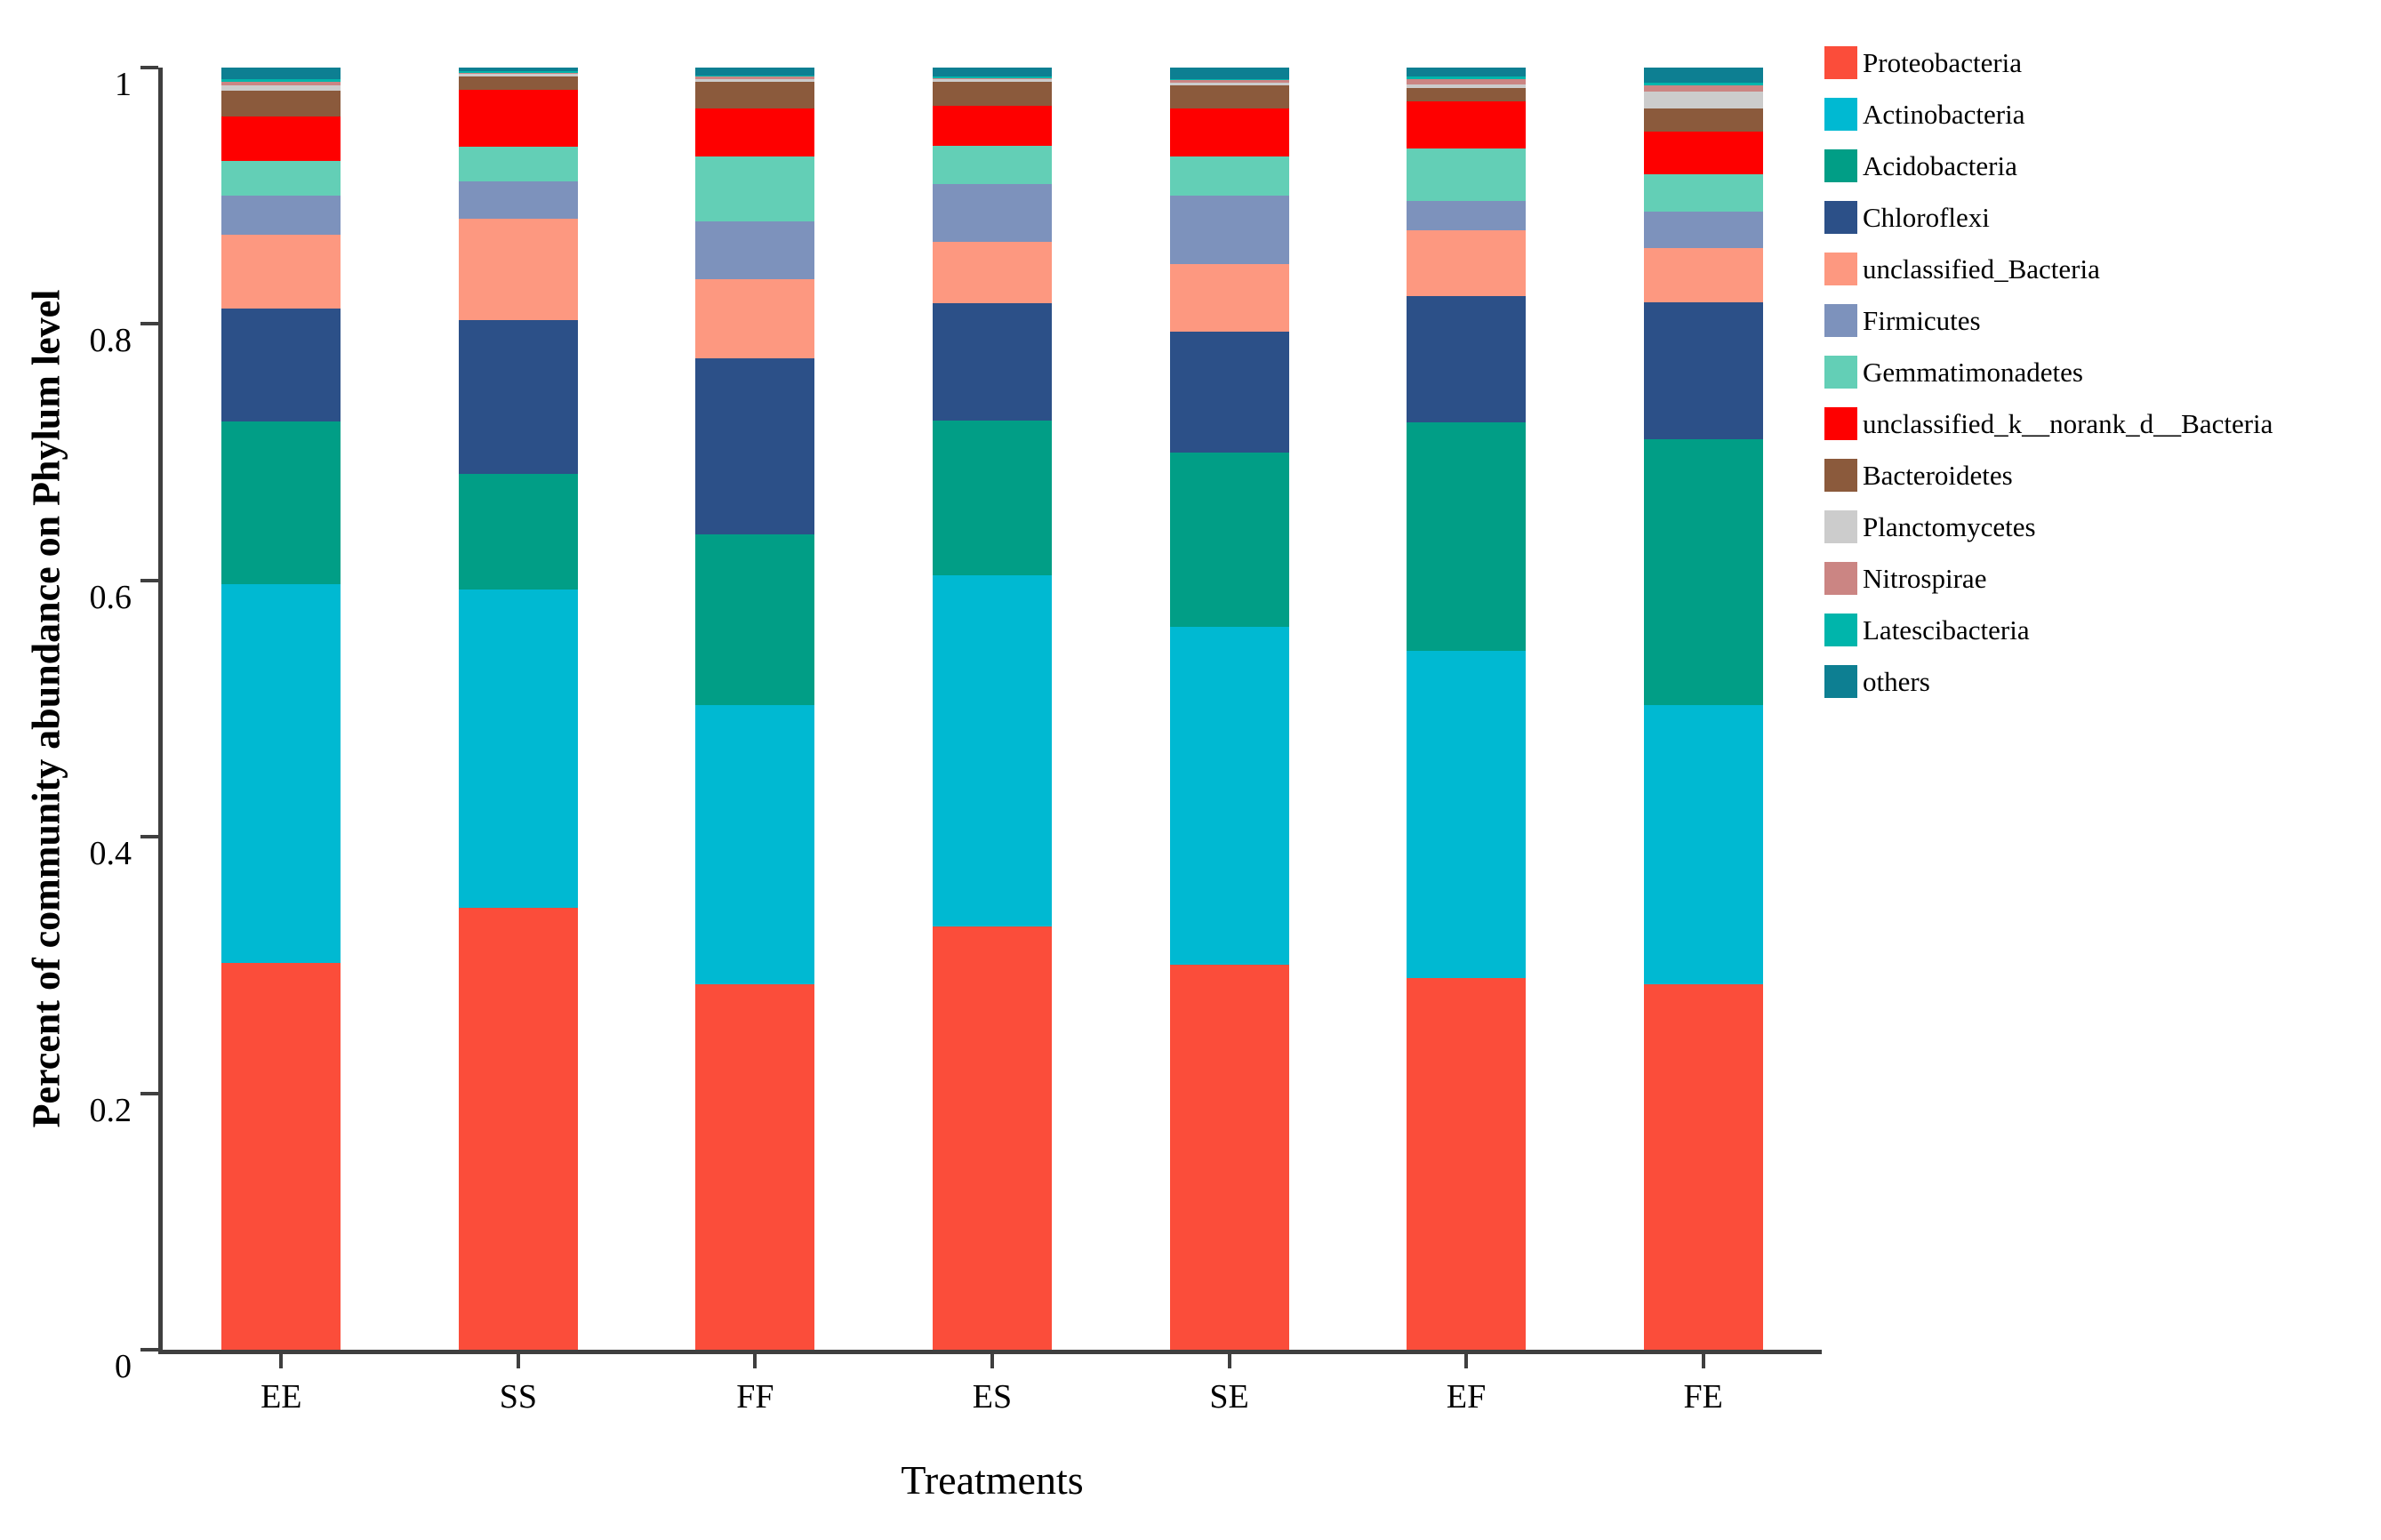 The height and width of the screenshot is (1540, 2381). Describe the element at coordinates (518, 1397) in the screenshot. I see `x-tick-label: SS` at that location.